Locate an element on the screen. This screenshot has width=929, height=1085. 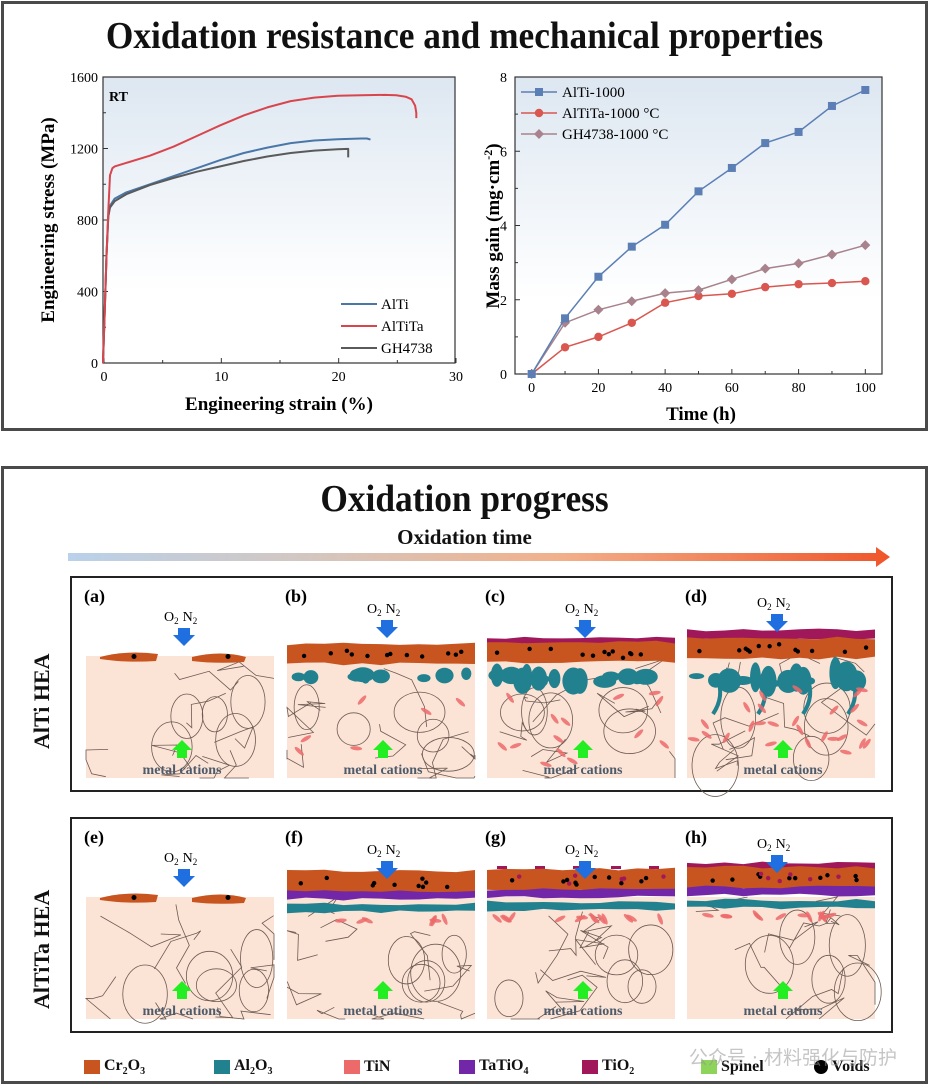
legend-label: TiO2 is located at coordinates (618, 1067).